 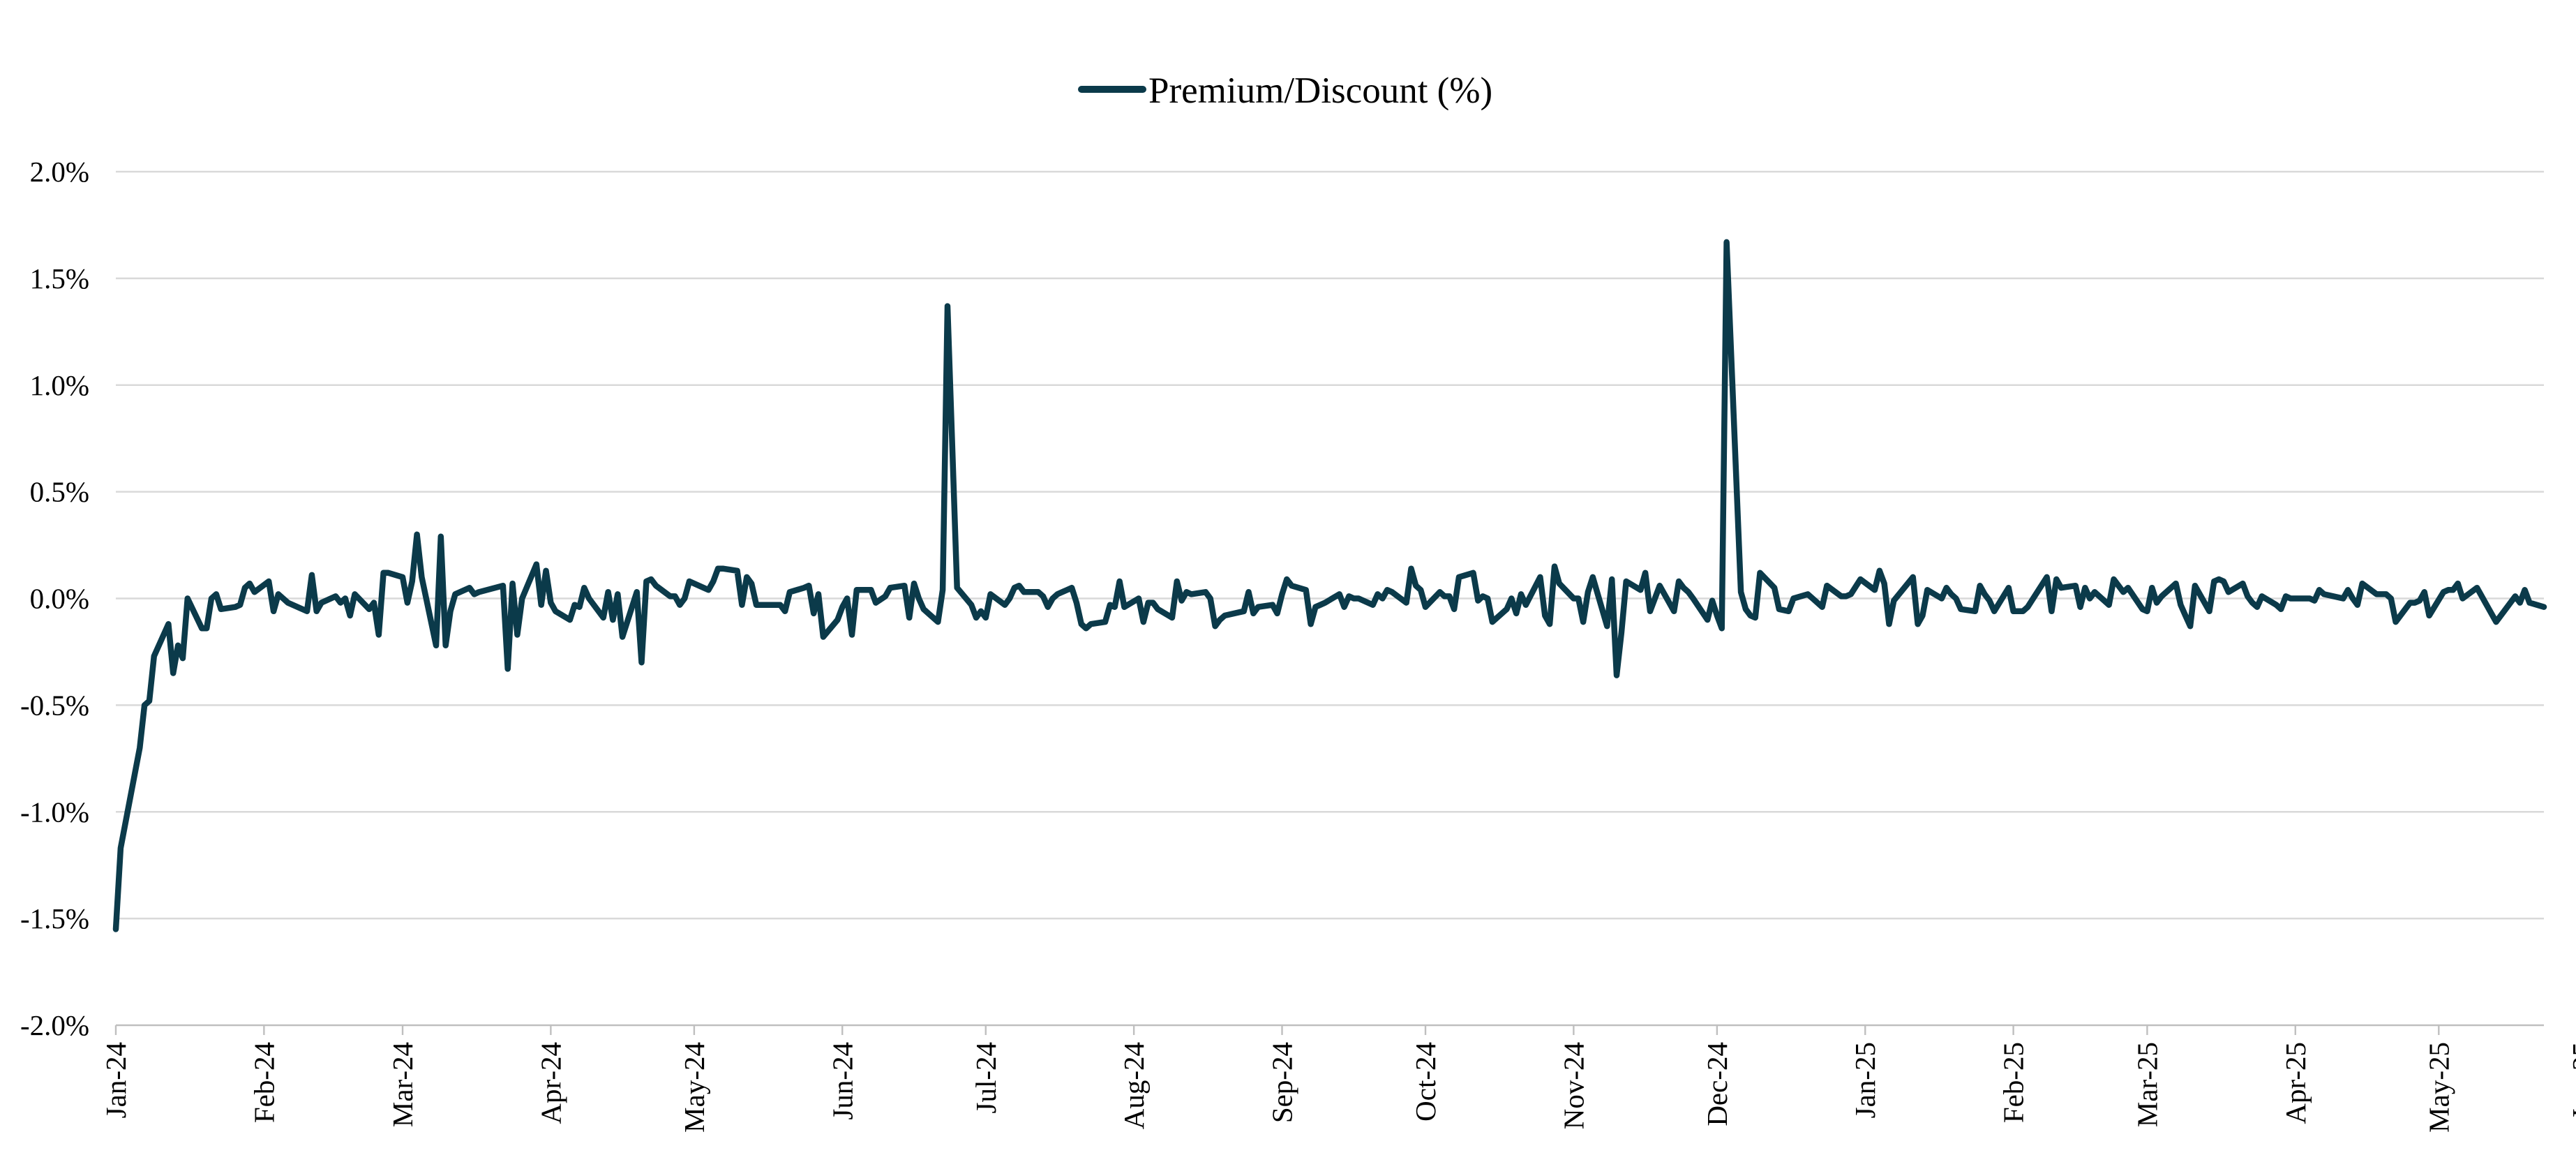 What do you see at coordinates (694, 1087) in the screenshot?
I see `x-tick-label: May-24` at bounding box center [694, 1087].